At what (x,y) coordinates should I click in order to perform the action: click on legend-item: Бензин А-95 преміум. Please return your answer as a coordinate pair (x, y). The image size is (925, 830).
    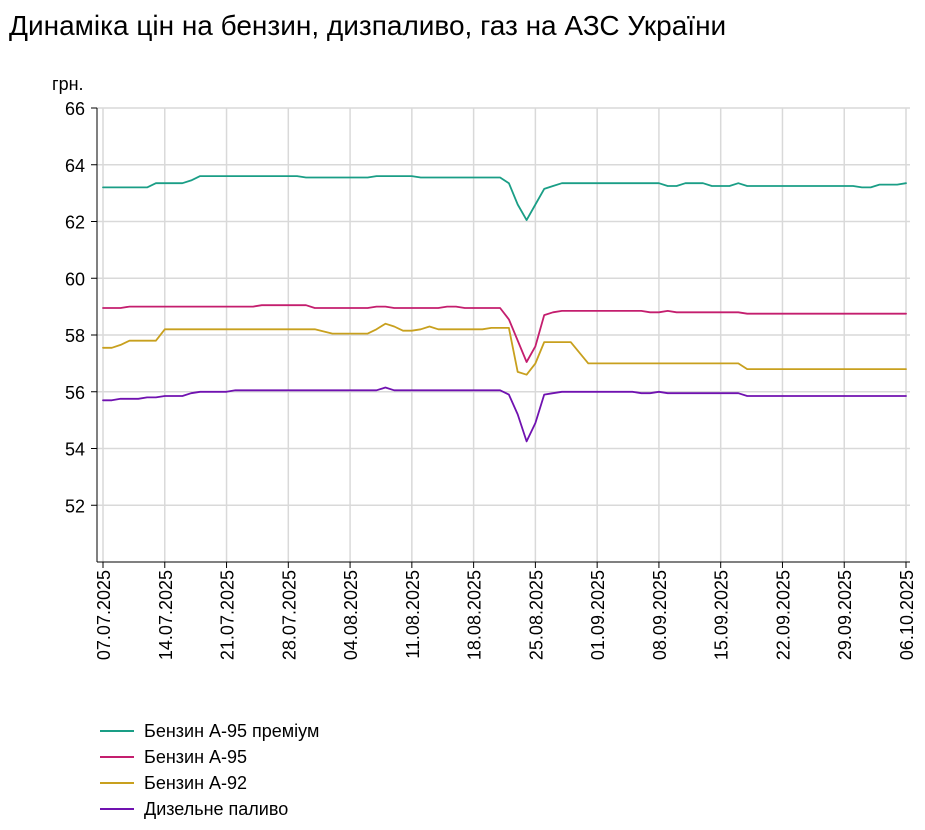
    Looking at the image, I should click on (209, 731).